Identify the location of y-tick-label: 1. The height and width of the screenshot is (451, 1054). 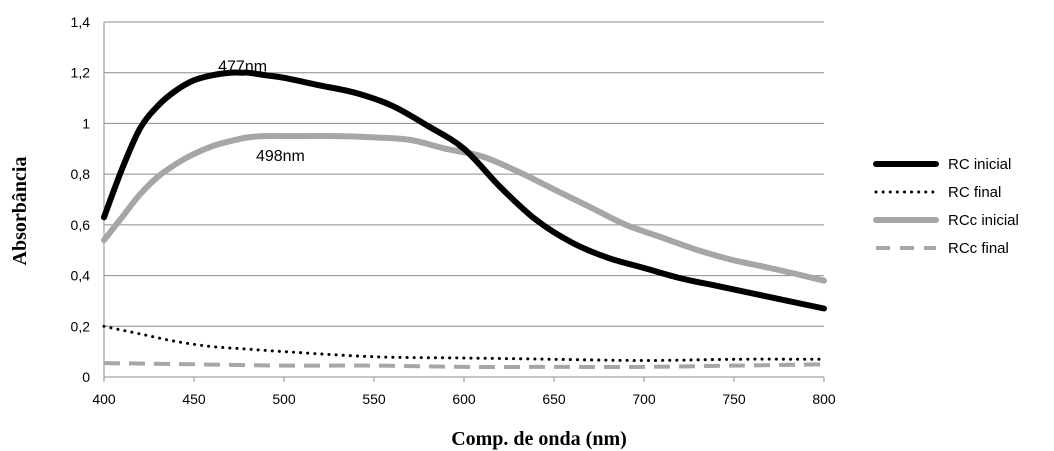
(86, 123).